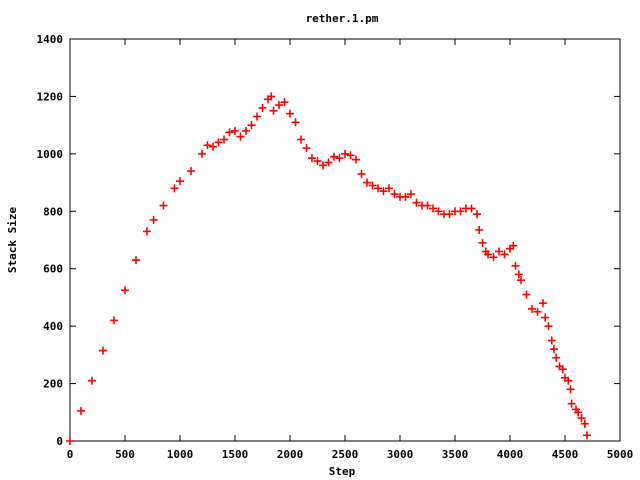  Describe the element at coordinates (342, 471) in the screenshot. I see `x-axis-label: Step` at that location.